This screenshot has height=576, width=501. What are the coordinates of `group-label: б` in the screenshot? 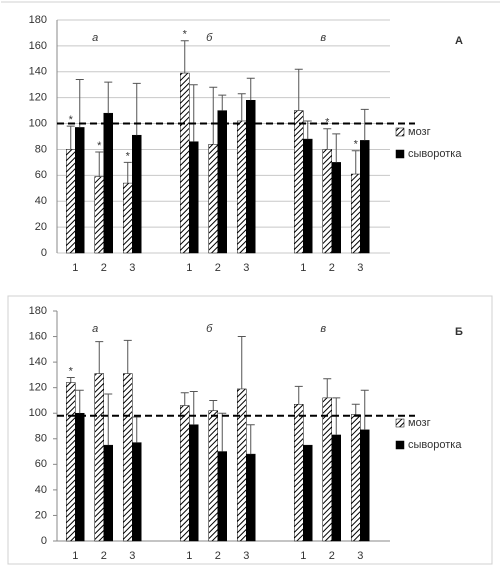 It's located at (209, 38).